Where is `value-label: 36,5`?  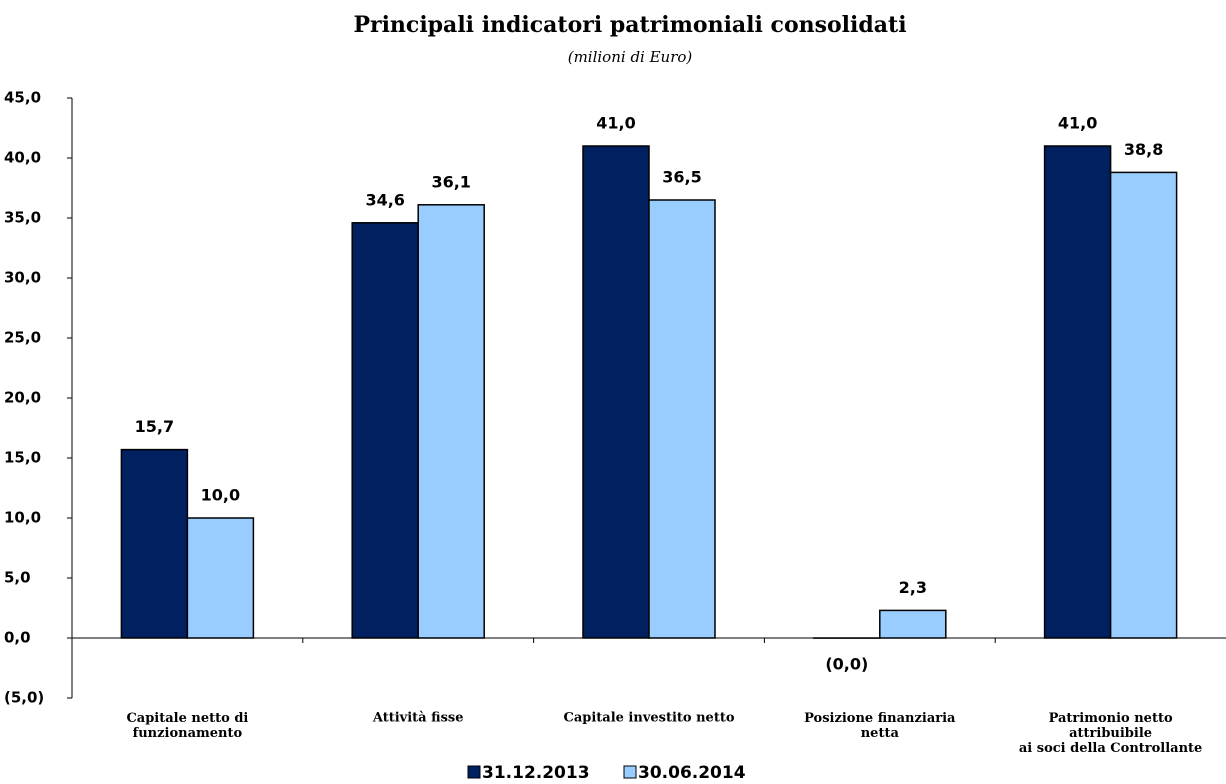 value-label: 36,5 is located at coordinates (681, 177).